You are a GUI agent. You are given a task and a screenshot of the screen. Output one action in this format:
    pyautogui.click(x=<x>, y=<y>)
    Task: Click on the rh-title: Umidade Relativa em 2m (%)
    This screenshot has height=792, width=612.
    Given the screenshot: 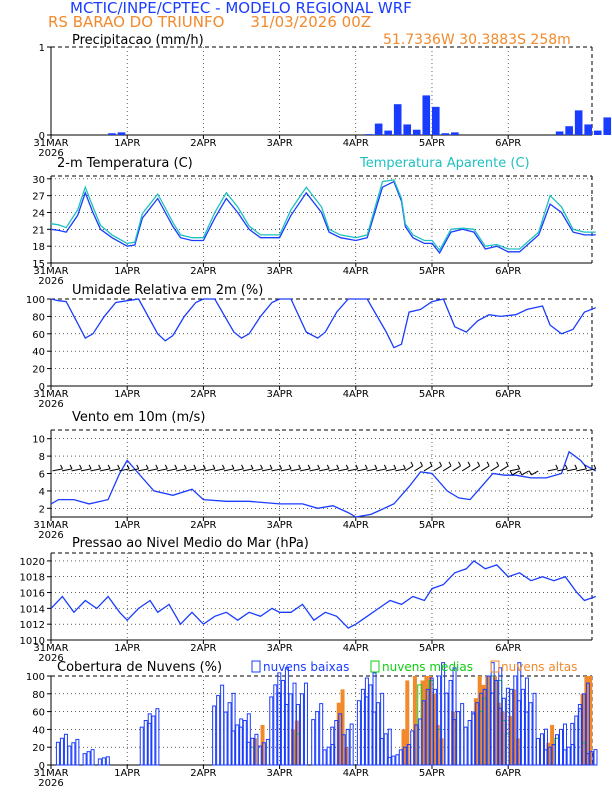 What is the action you would take?
    pyautogui.click(x=167, y=290)
    